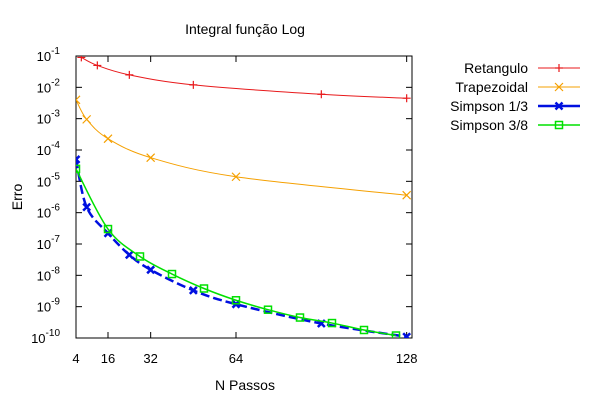  What do you see at coordinates (245, 385) in the screenshot?
I see `x-axis-label: N Passos` at bounding box center [245, 385].